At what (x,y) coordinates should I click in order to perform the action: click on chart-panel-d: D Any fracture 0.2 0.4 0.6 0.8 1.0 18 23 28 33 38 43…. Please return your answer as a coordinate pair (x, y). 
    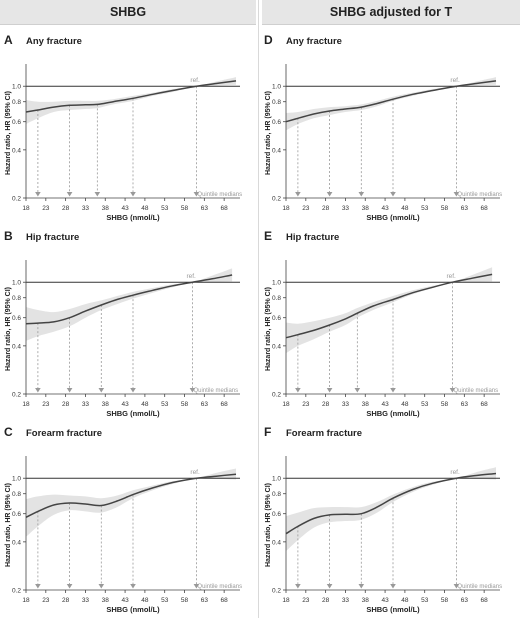
    Looking at the image, I should click on (383, 127).